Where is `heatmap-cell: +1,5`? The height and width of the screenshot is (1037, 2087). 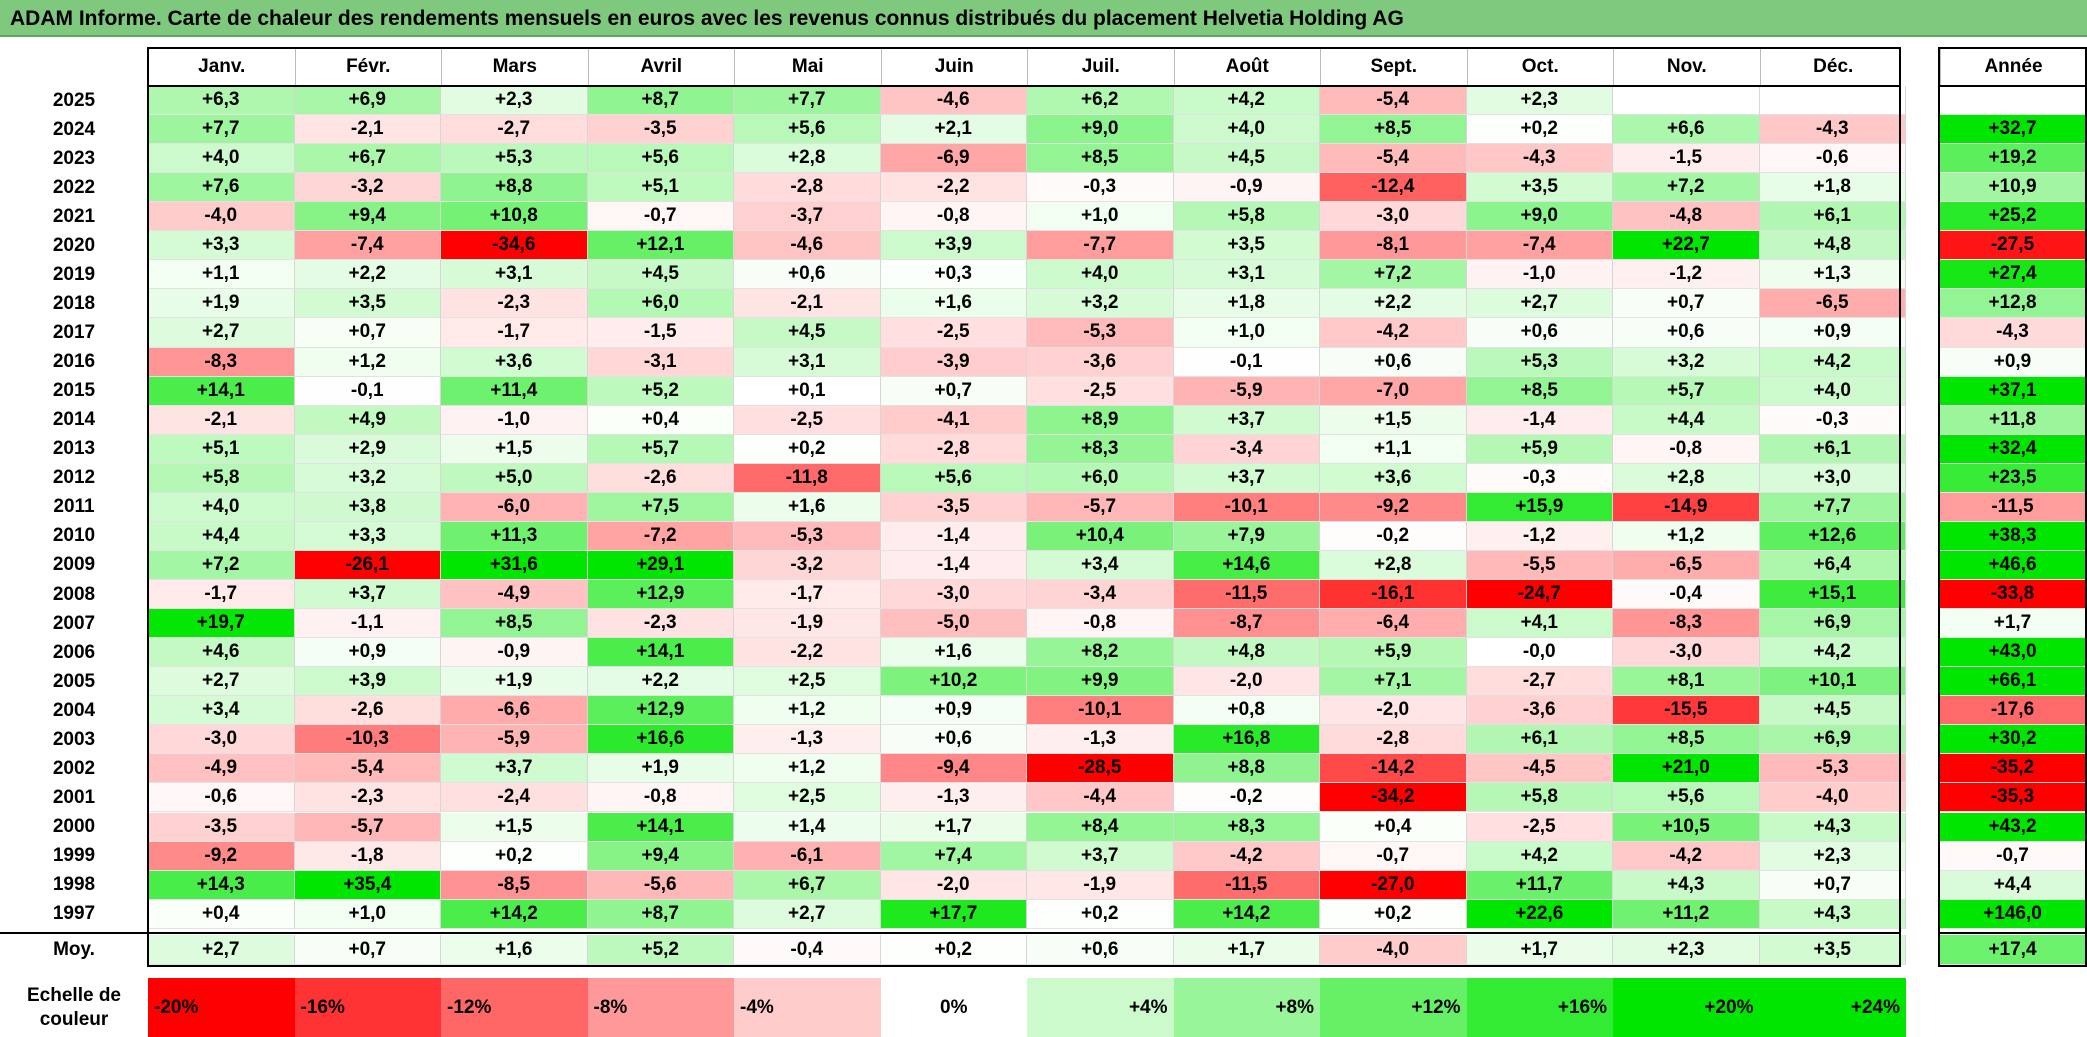 heatmap-cell: +1,5 is located at coordinates (514, 449).